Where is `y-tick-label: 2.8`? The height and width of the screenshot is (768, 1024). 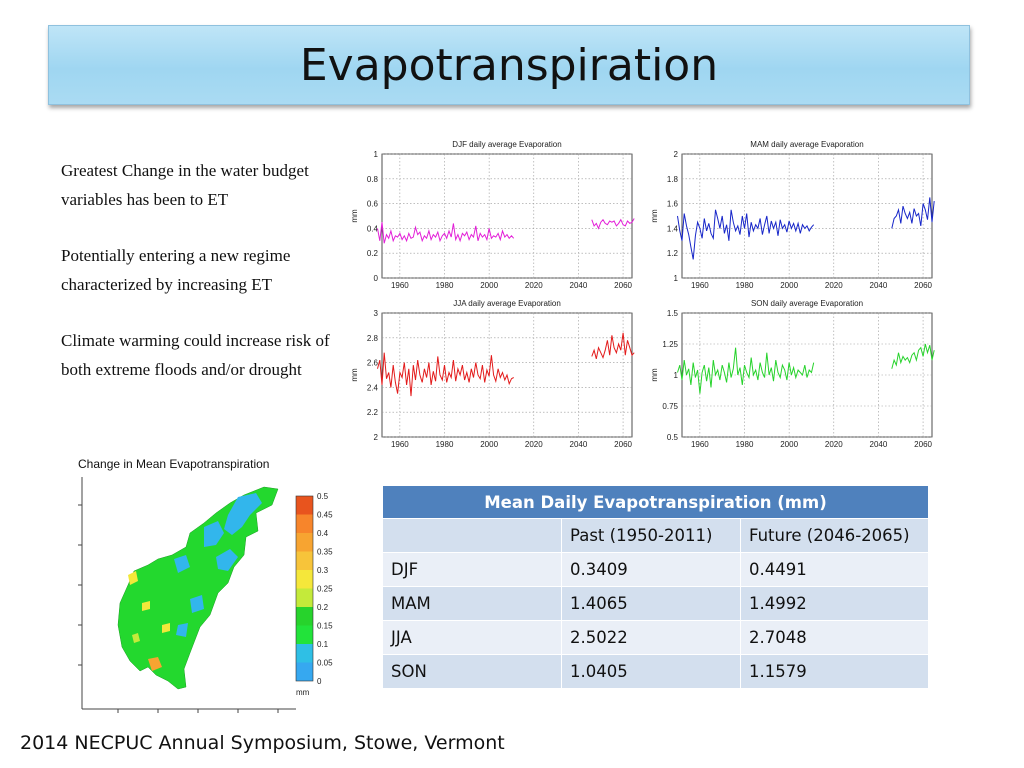
y-tick-label: 2.8 is located at coordinates (373, 338).